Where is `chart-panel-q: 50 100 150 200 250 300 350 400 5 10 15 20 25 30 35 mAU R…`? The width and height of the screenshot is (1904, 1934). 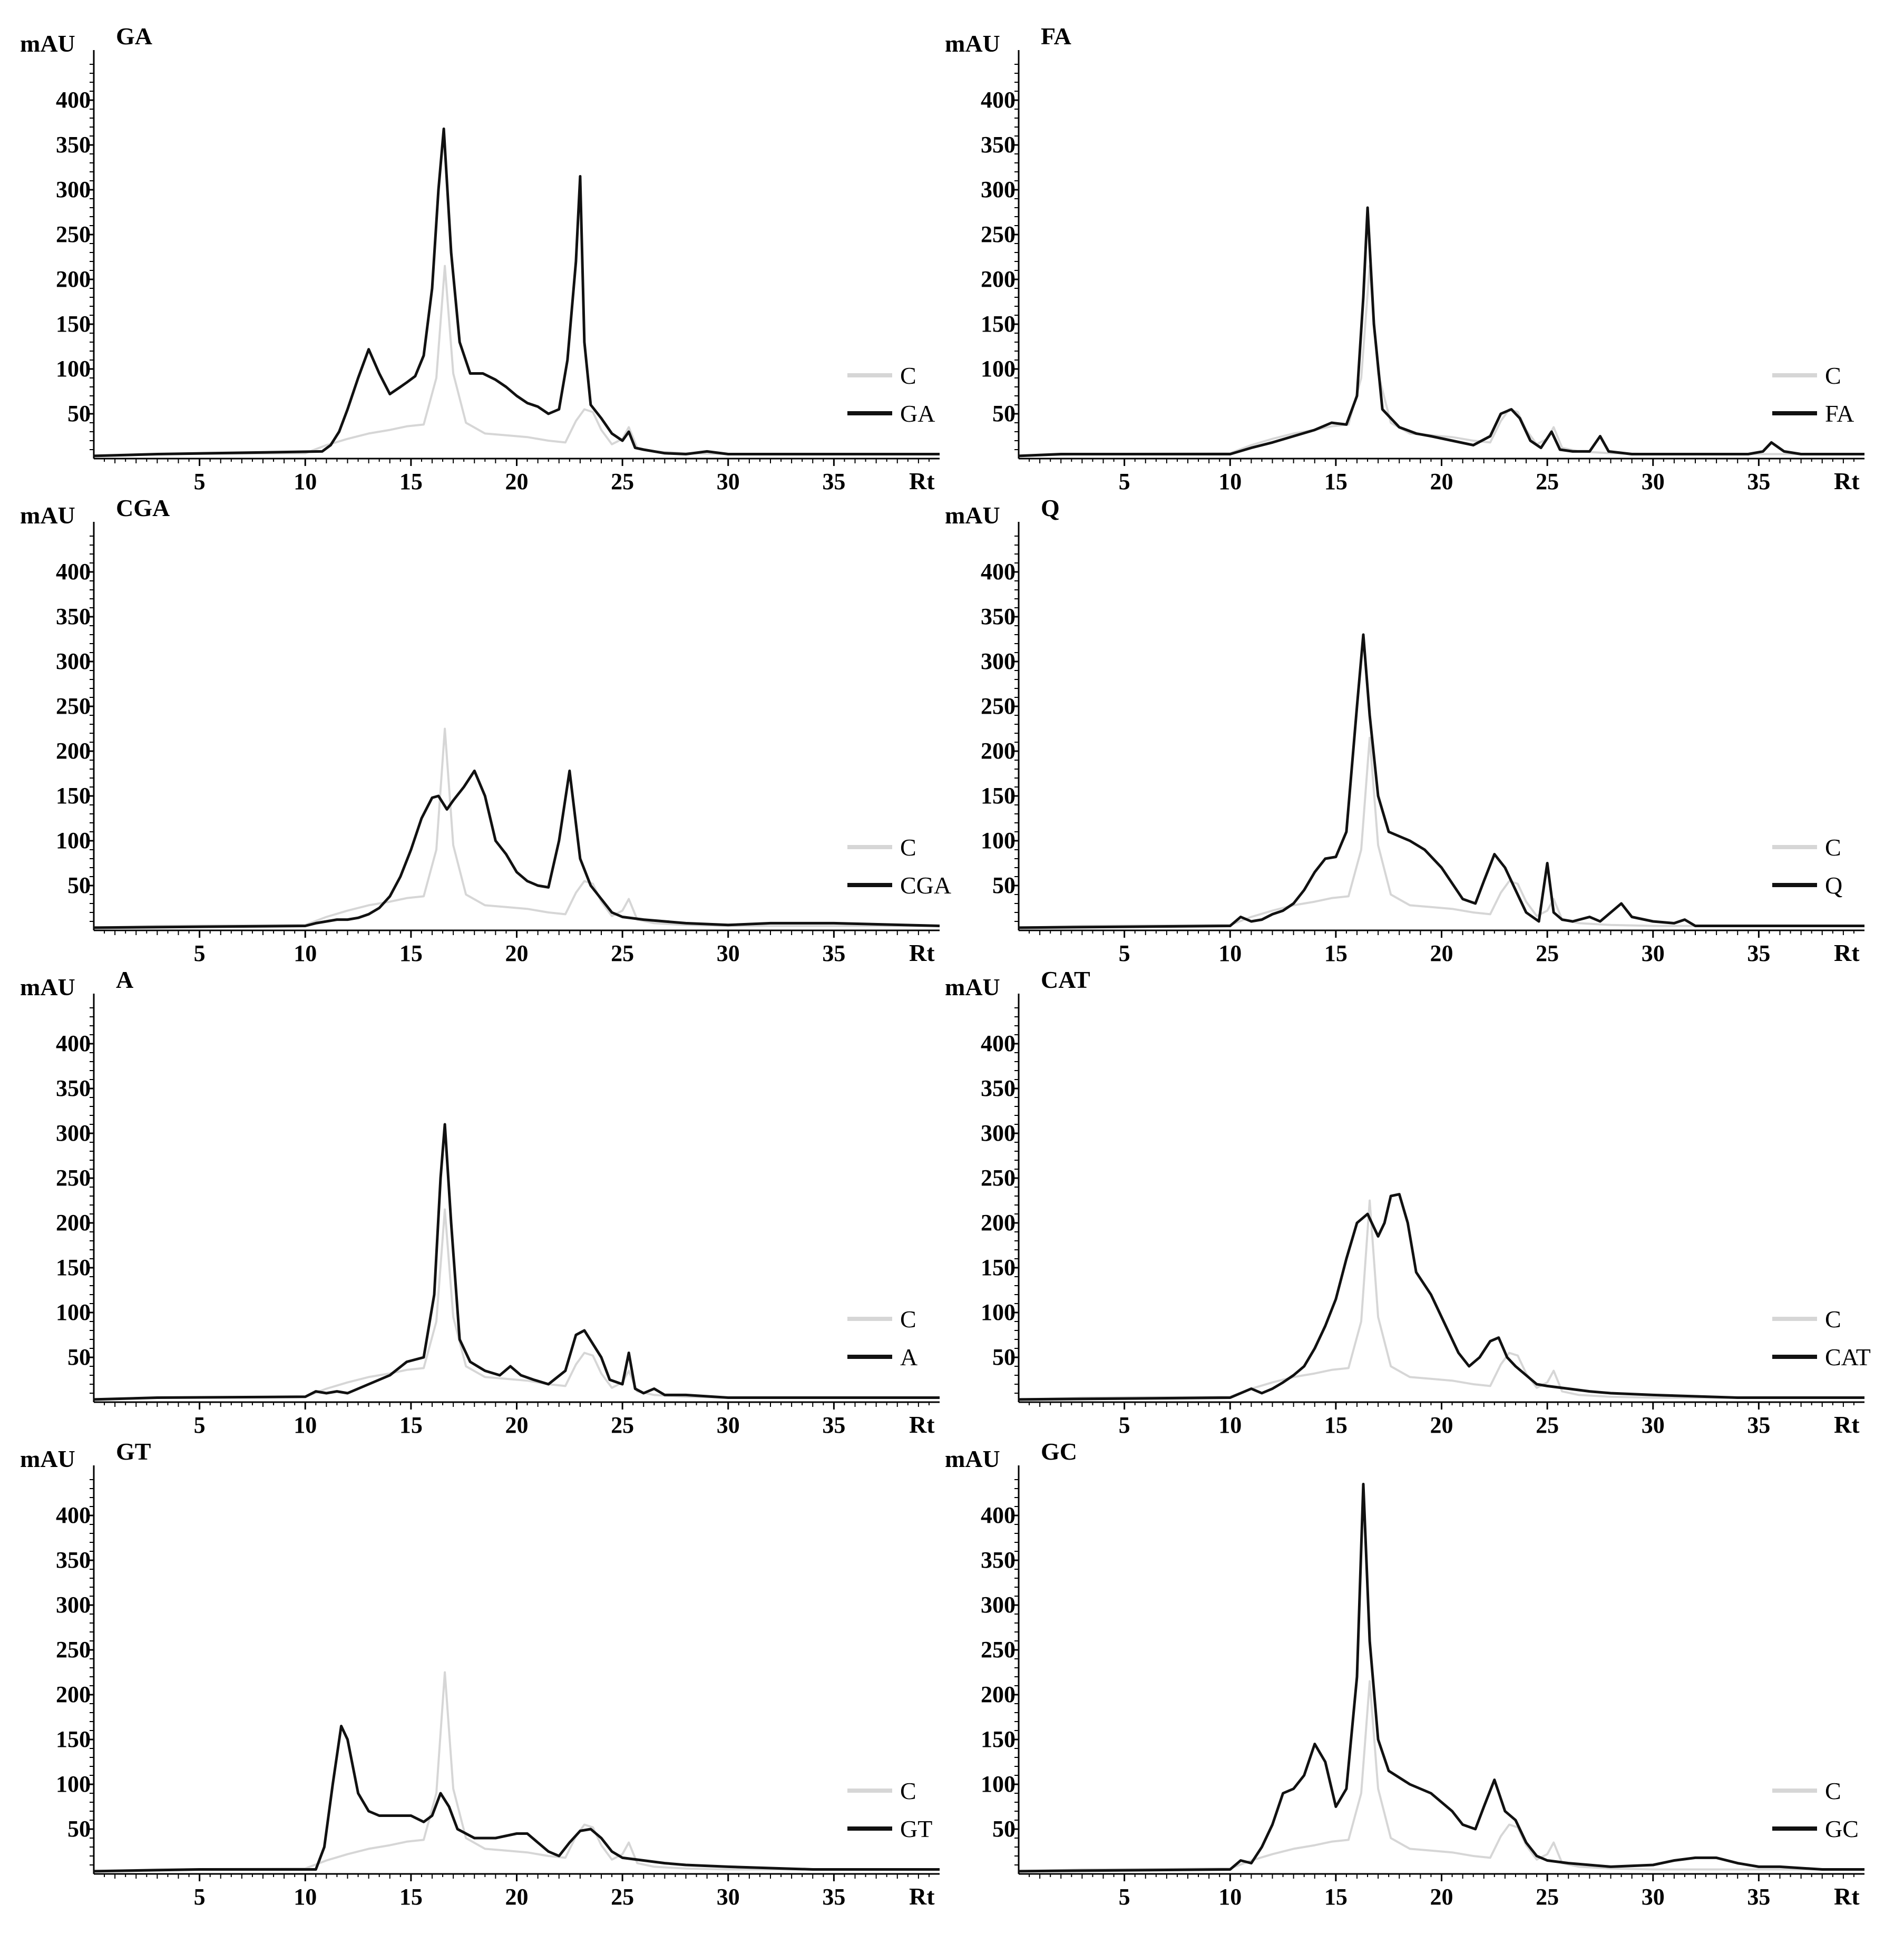
chart-panel-q: 50 100 150 200 250 300 350 400 5 10 15 20 25 30 35 mAU R… is located at coordinates (1404, 730).